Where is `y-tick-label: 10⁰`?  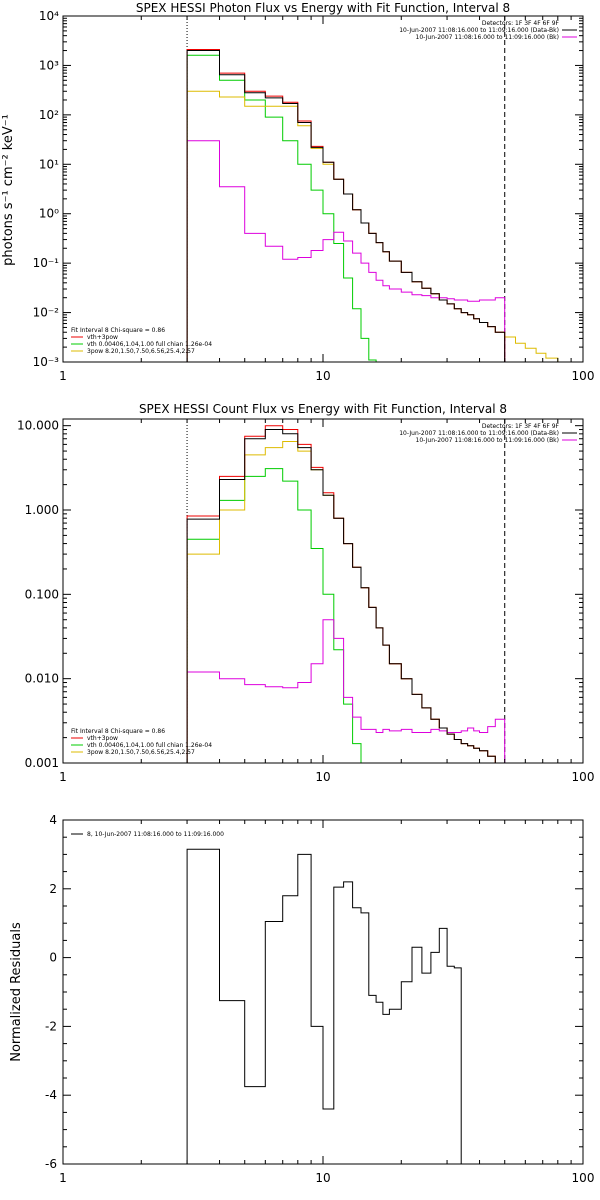 y-tick-label: 10⁰ is located at coordinates (49, 214).